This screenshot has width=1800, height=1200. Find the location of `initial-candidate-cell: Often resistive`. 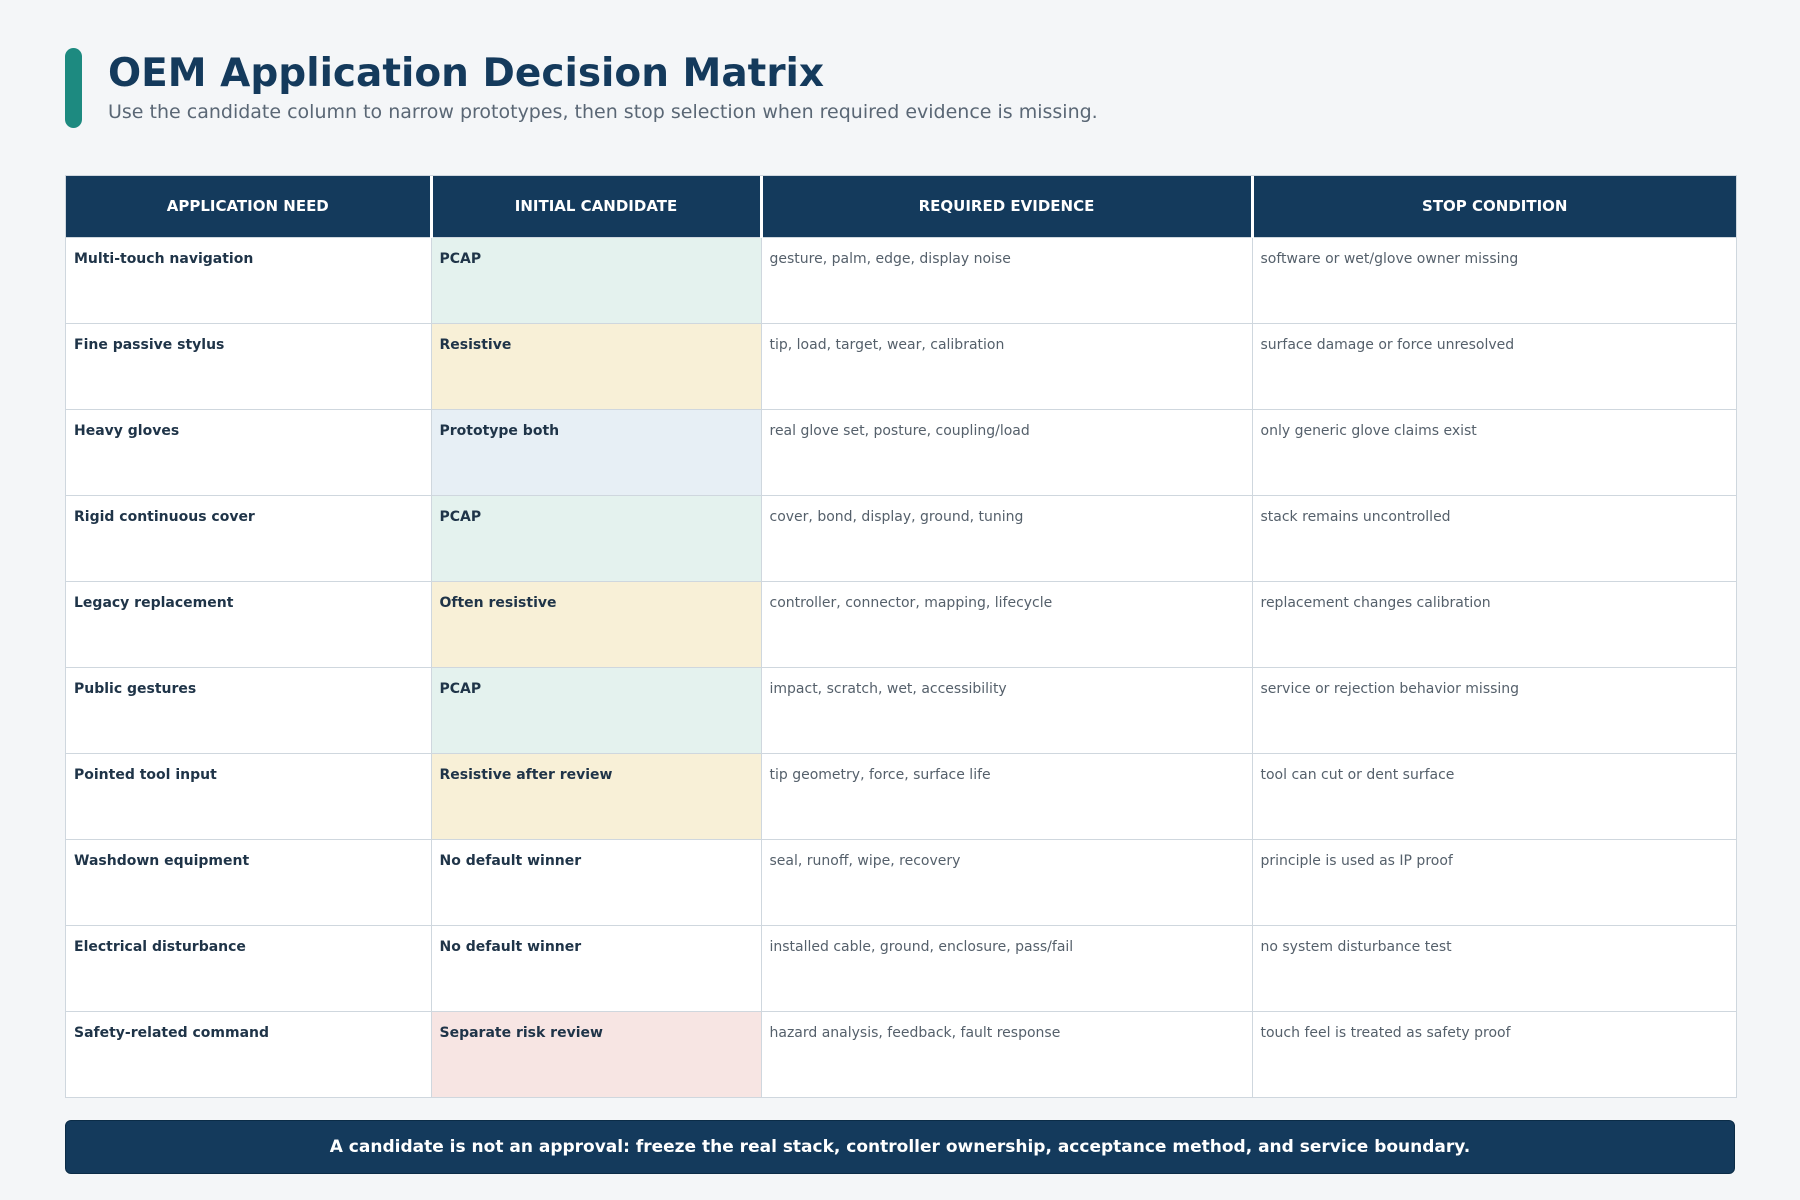

initial-candidate-cell: Often resistive is located at coordinates (596, 623).